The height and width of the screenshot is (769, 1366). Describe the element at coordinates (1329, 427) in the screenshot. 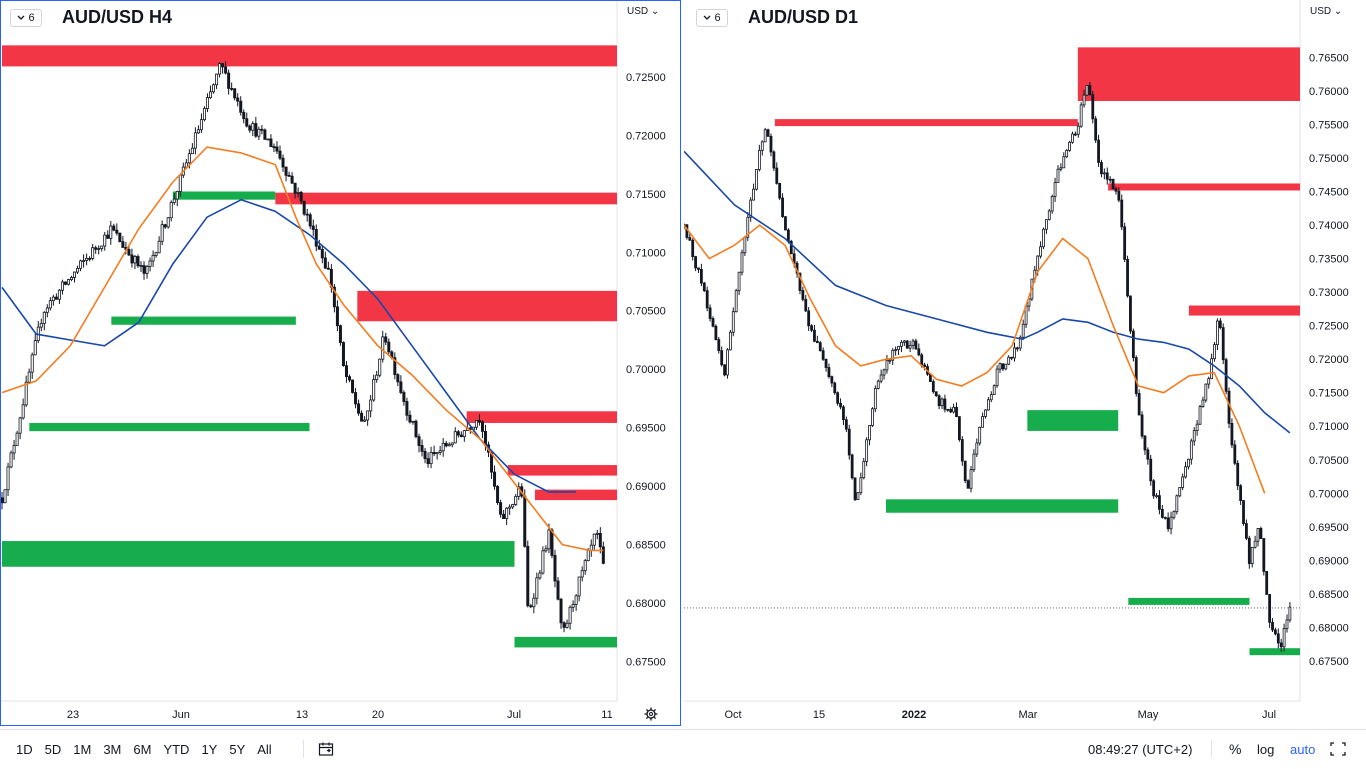

I see `d1-y-tick-label: 0.71000` at that location.